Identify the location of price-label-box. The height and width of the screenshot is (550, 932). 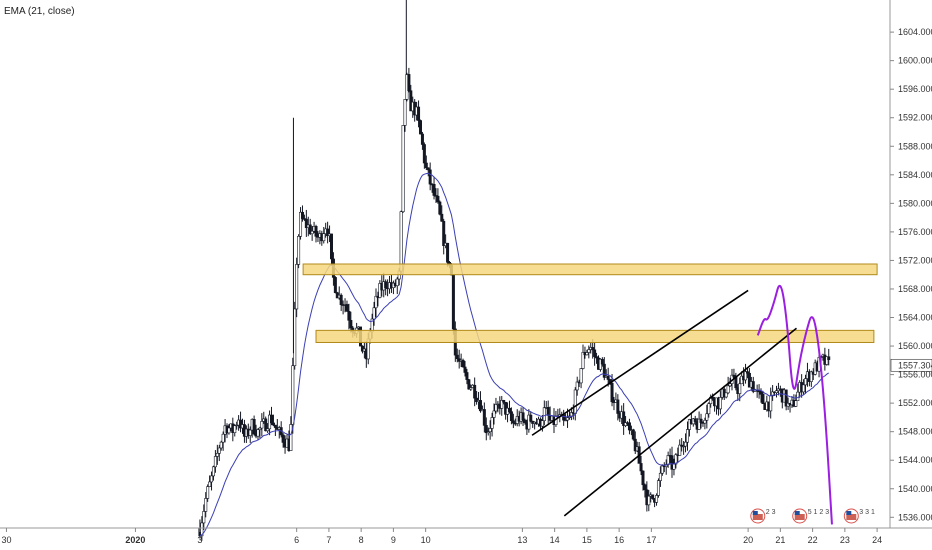
(911, 365).